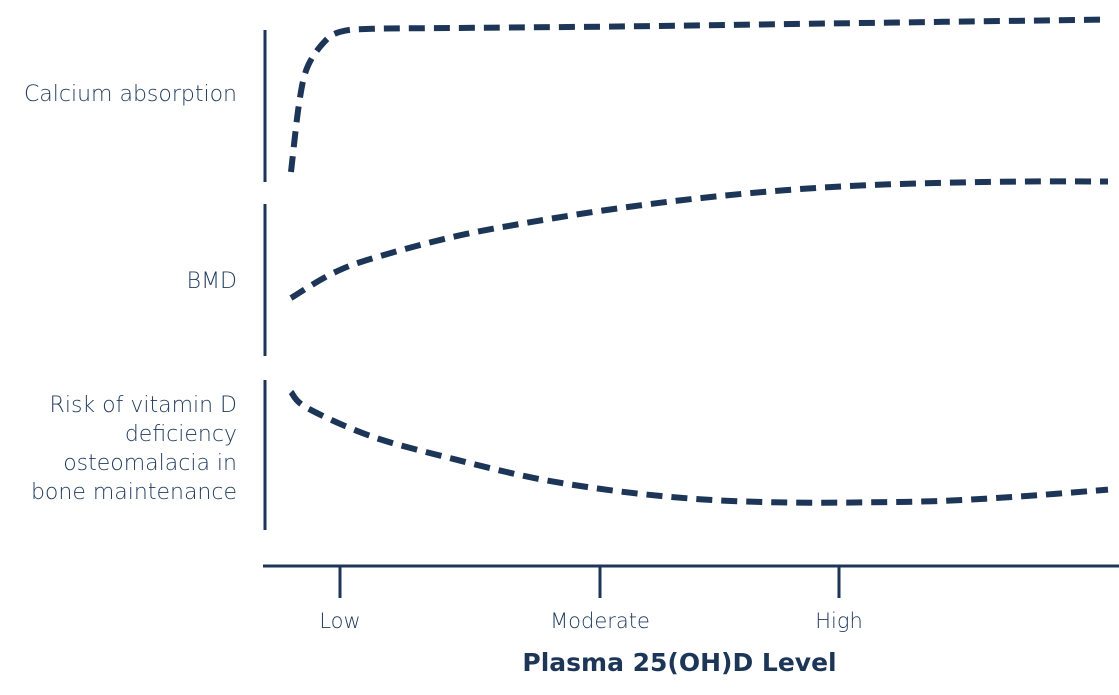  I want to click on x-tick-label-high: High, so click(839, 621).